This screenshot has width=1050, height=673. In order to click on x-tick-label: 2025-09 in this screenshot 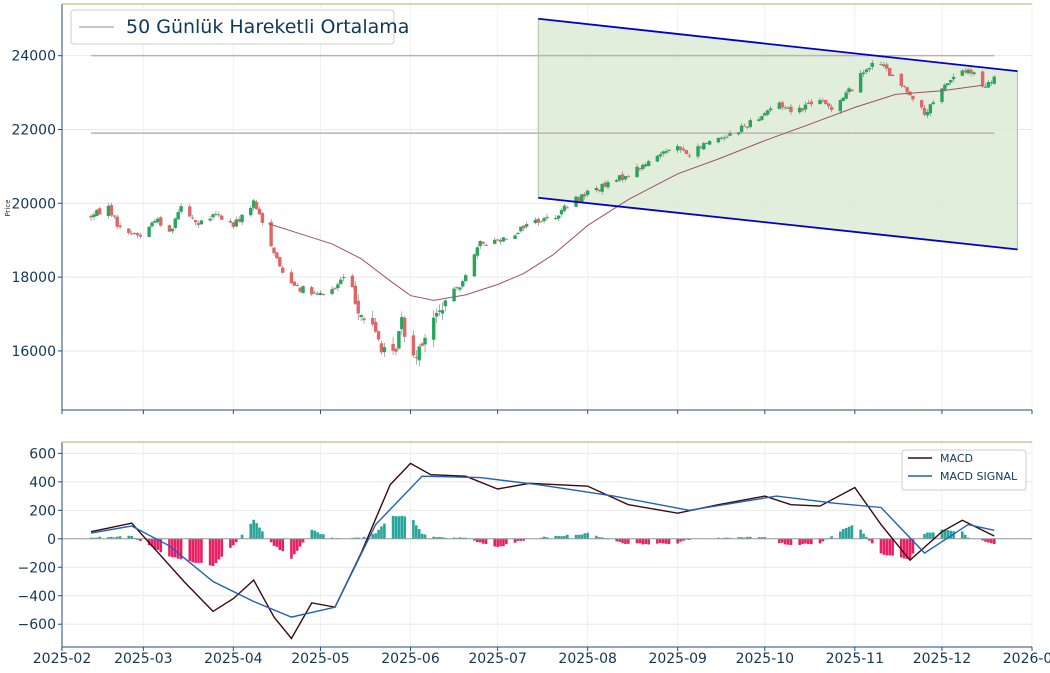, I will do `click(677, 659)`.